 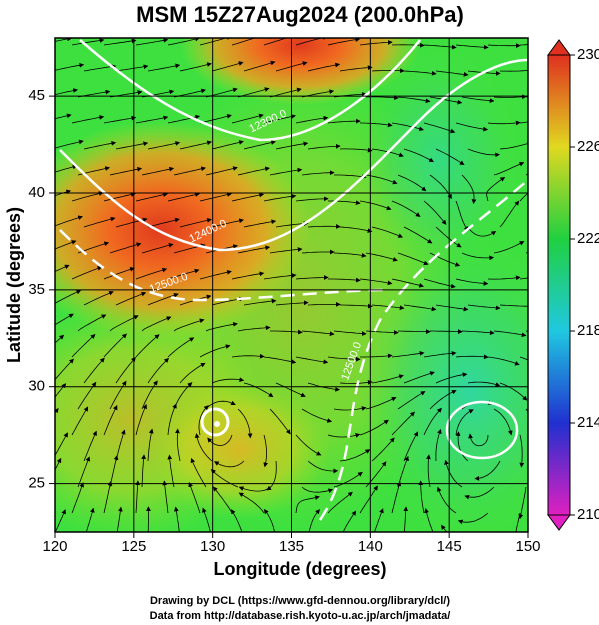 I want to click on contour-line, so click(x=250, y=90).